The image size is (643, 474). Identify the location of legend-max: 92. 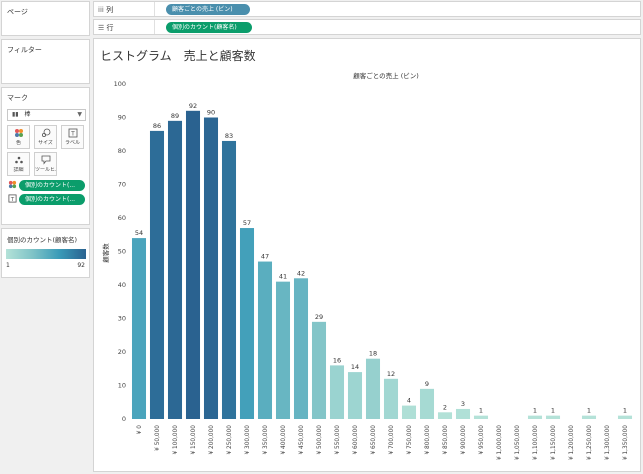
(81, 265).